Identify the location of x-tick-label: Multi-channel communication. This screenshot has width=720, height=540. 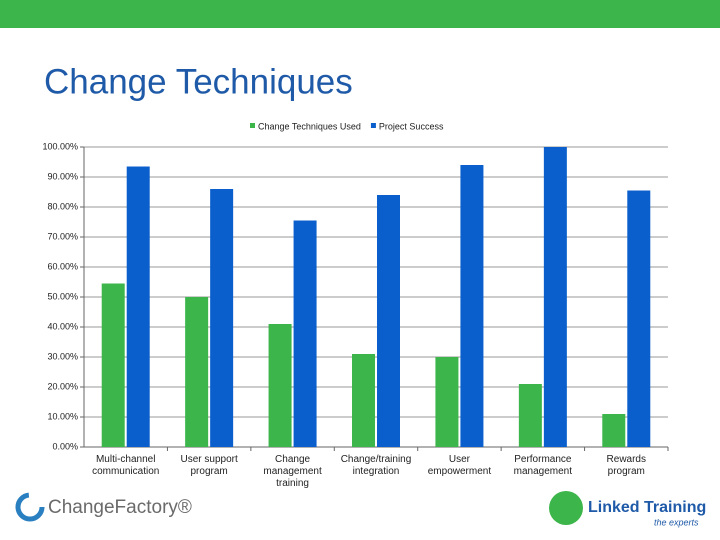
(126, 465).